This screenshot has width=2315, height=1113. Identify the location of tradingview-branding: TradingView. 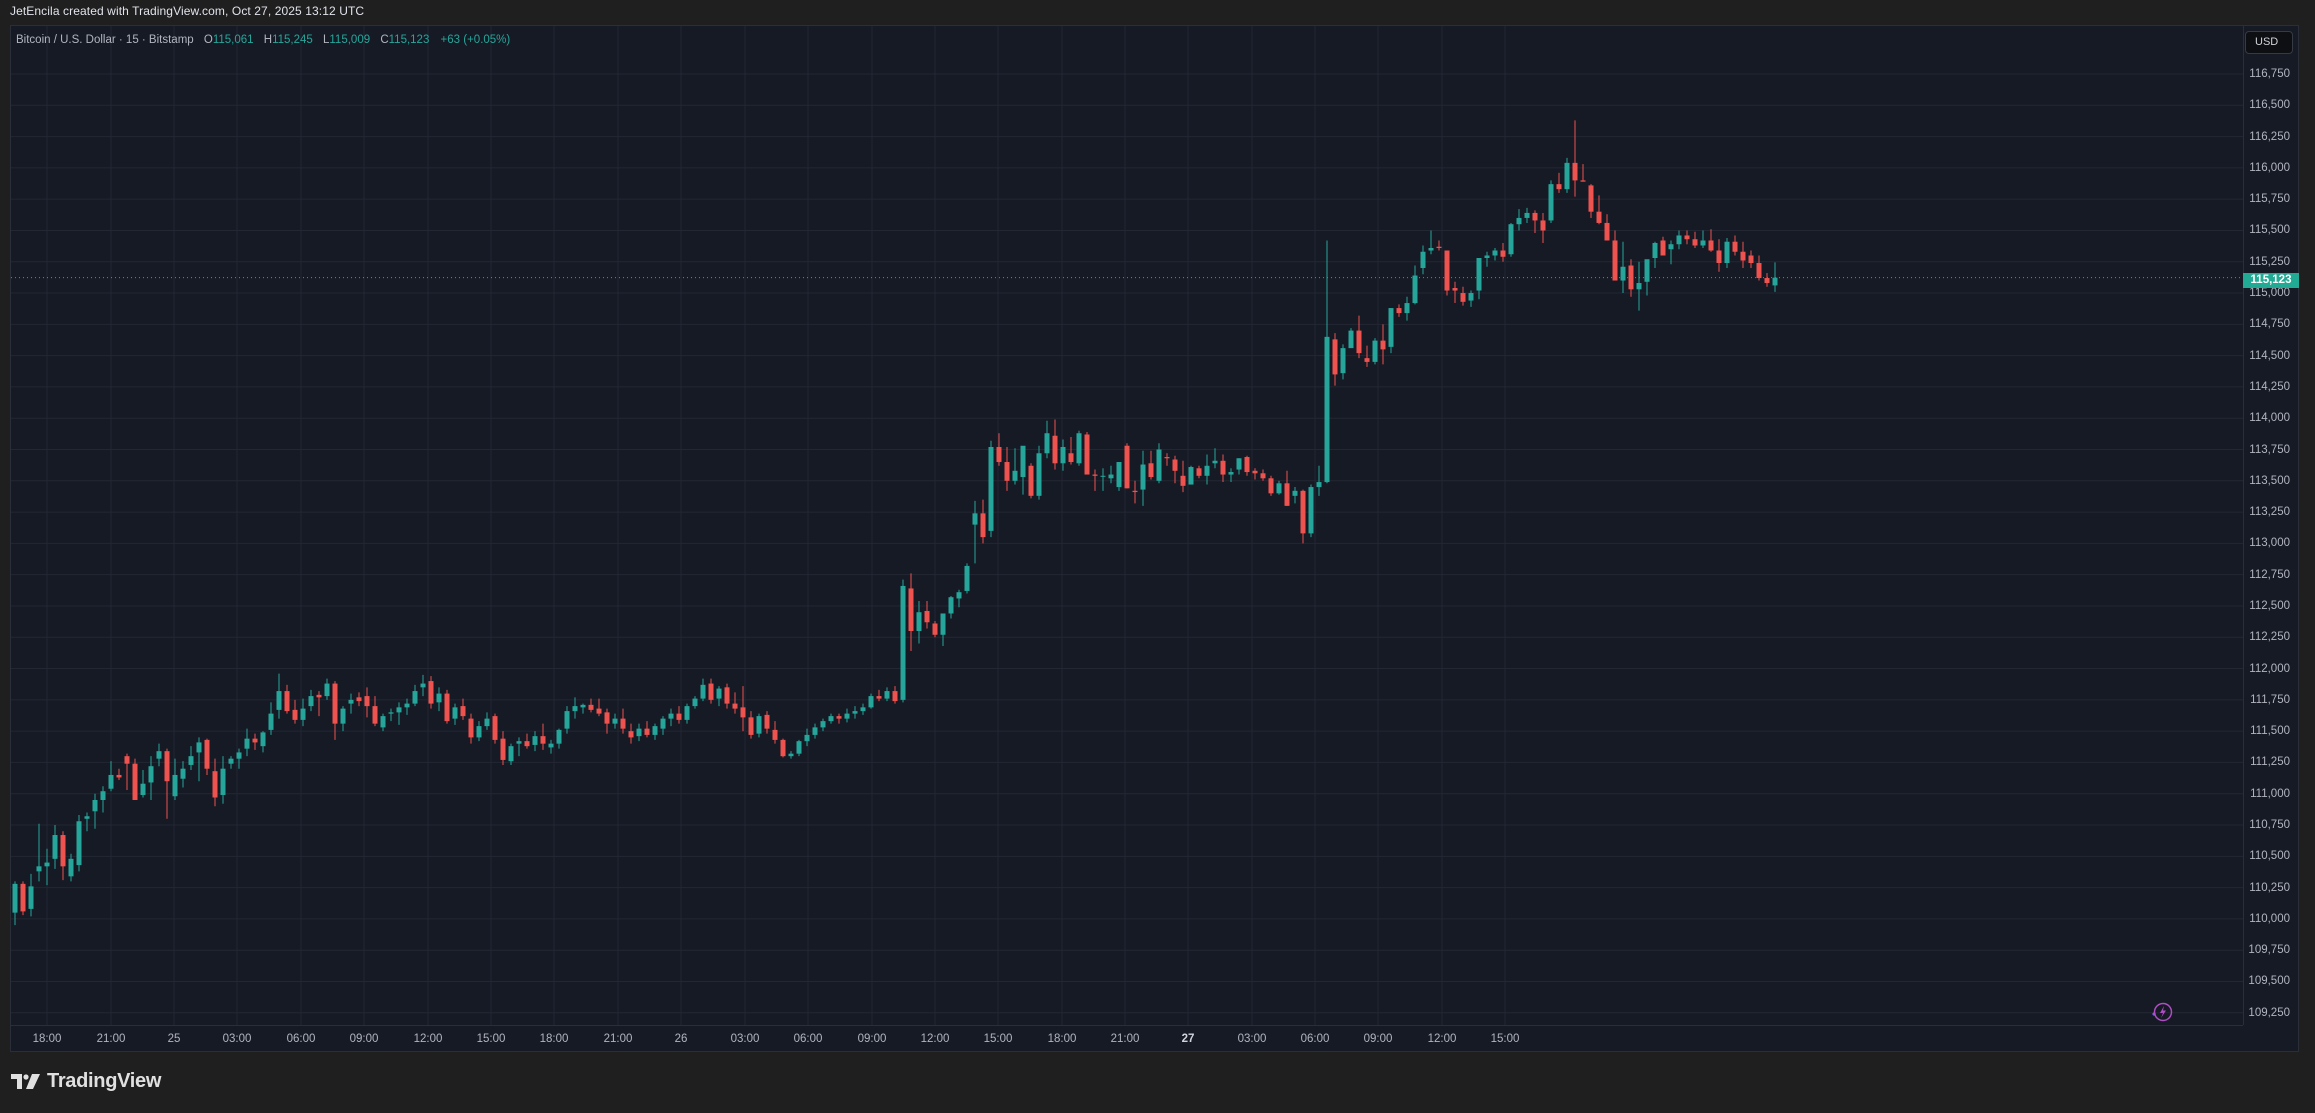
(86, 1081).